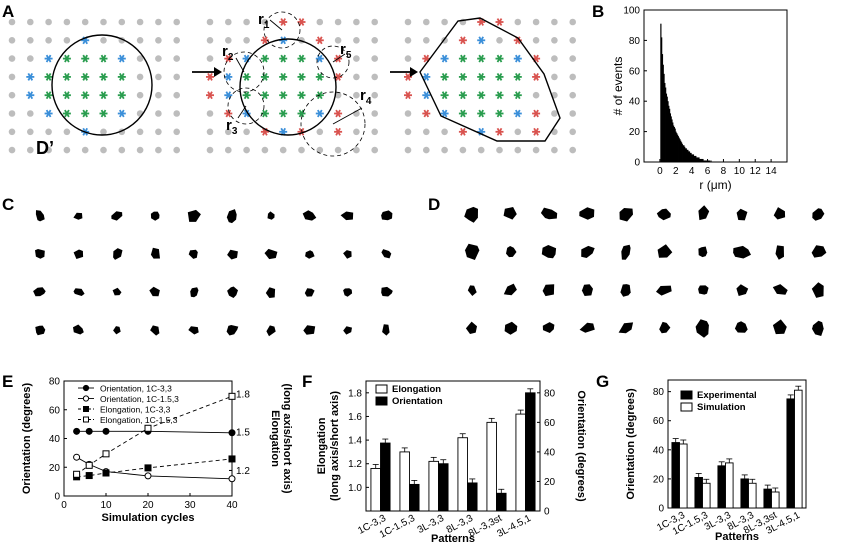  What do you see at coordinates (322, 445) in the screenshot?
I see `y-axis-label: Elongation` at bounding box center [322, 445].